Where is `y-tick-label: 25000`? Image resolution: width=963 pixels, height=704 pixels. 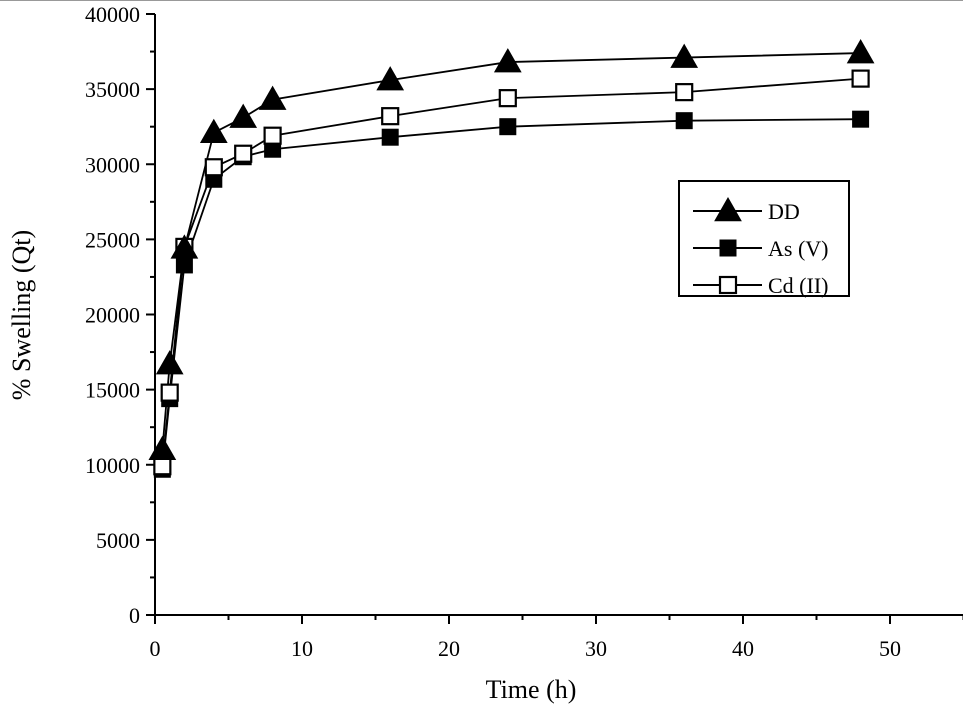 y-tick-label: 25000 is located at coordinates (112, 239).